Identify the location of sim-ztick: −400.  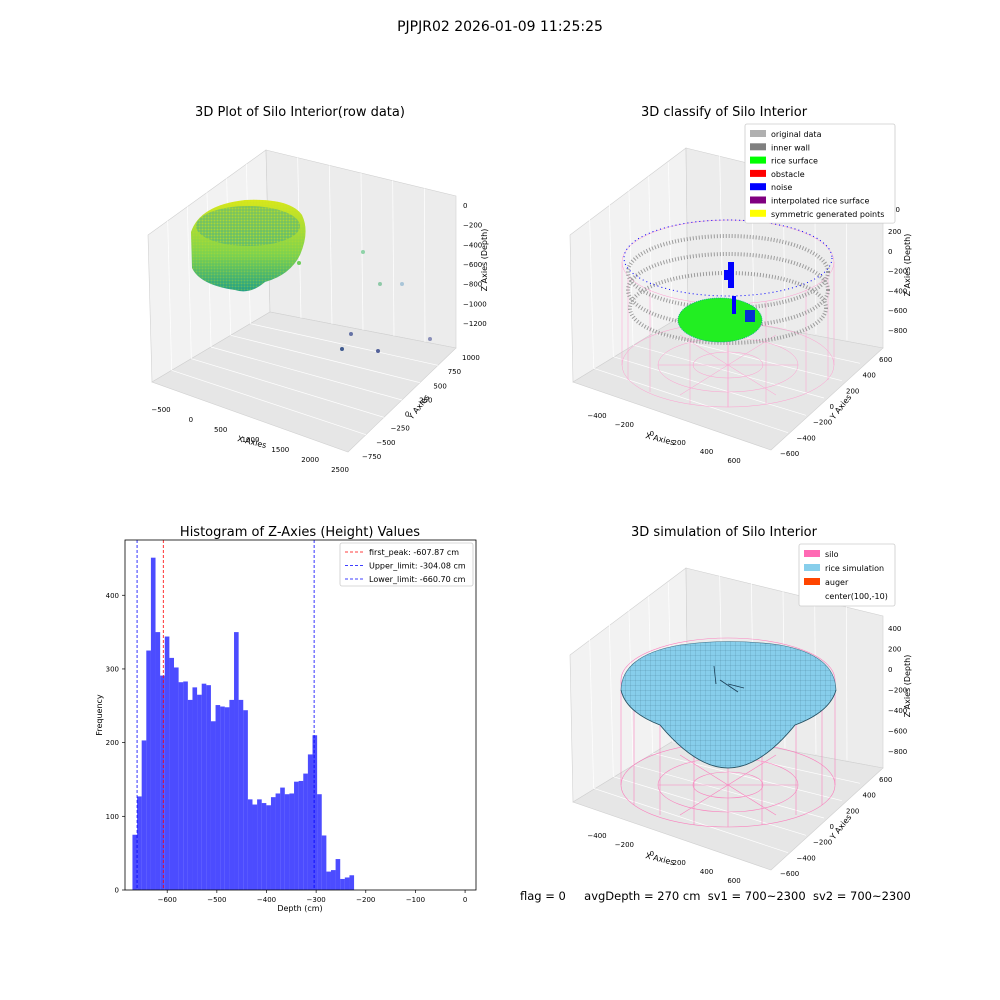
(897, 711).